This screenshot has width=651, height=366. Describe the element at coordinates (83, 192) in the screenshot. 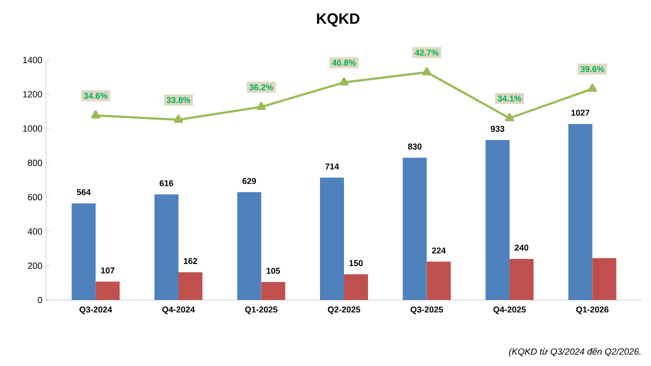

I see `data-label: 564` at that location.